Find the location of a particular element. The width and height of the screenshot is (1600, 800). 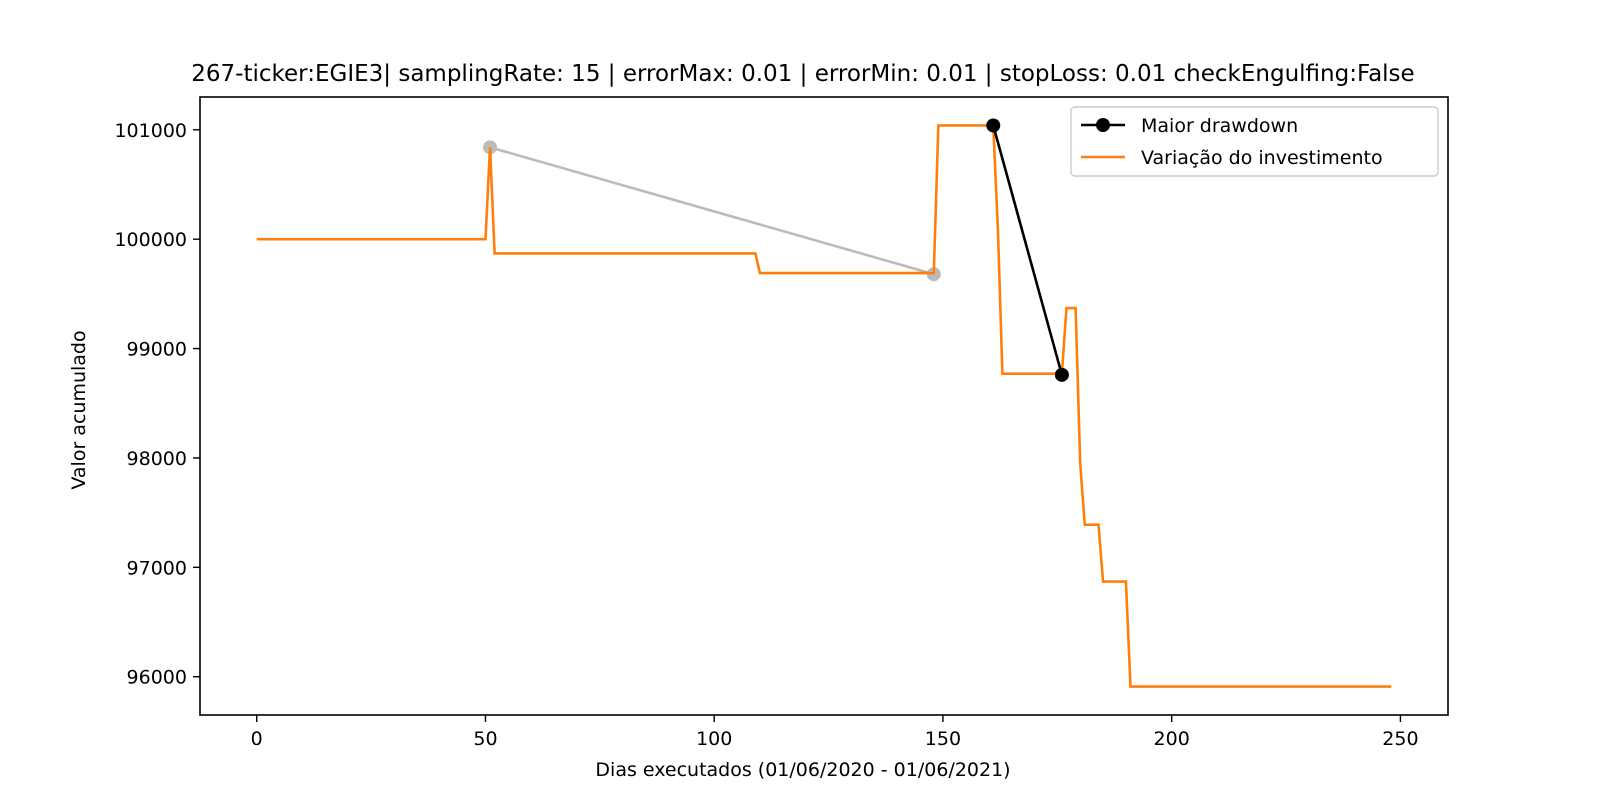

legend-label-investment: Variação do investimento is located at coordinates (1262, 158).